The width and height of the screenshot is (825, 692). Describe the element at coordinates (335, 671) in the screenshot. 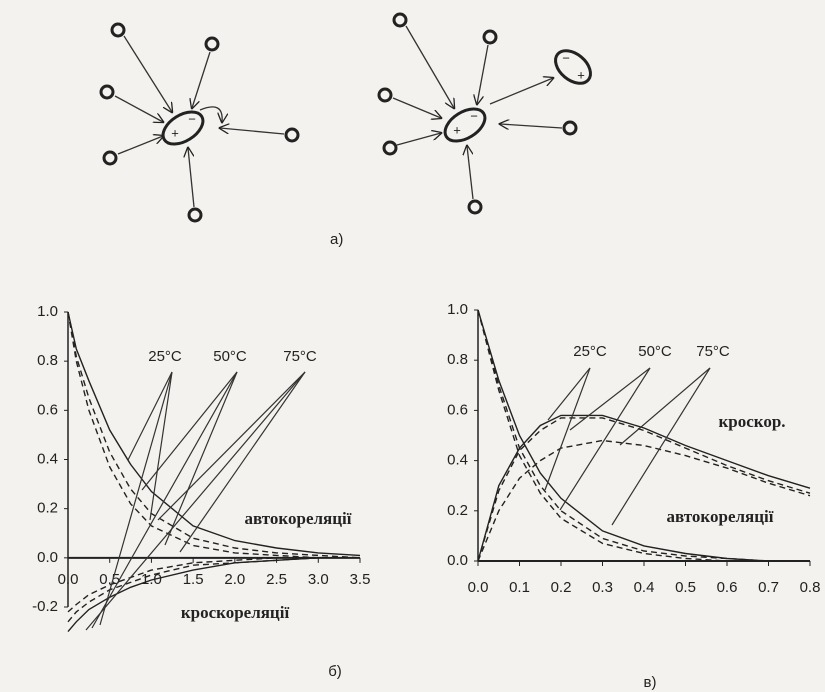

I see `caption: б)` at that location.